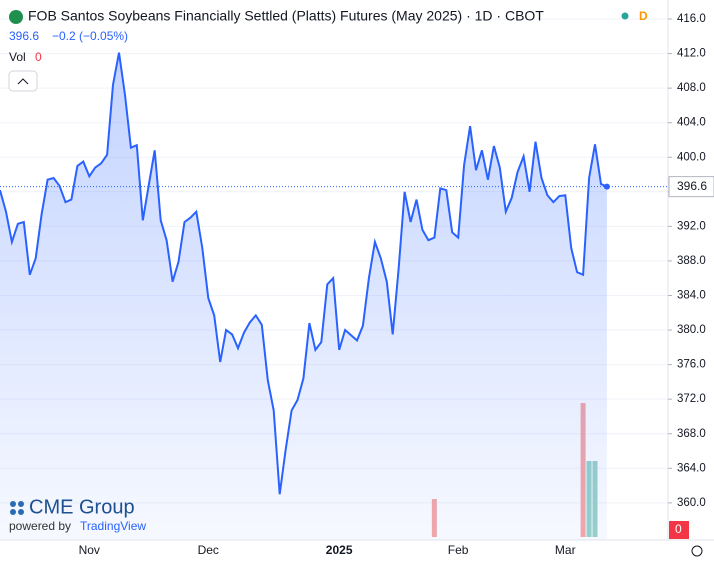  Describe the element at coordinates (691, 157) in the screenshot. I see `y-tick-label: 400.0` at that location.